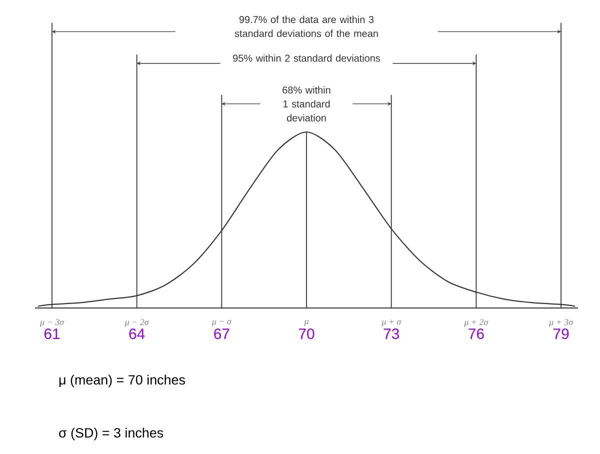  What do you see at coordinates (561, 323) in the screenshot?
I see `annotation: μ + 3σ` at bounding box center [561, 323].